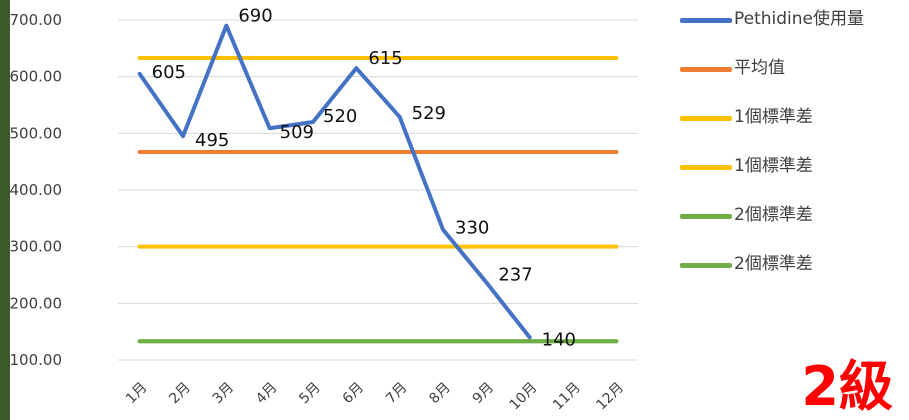 The image size is (909, 420). Describe the element at coordinates (440, 394) in the screenshot. I see `x-tick-label: 8月` at that location.